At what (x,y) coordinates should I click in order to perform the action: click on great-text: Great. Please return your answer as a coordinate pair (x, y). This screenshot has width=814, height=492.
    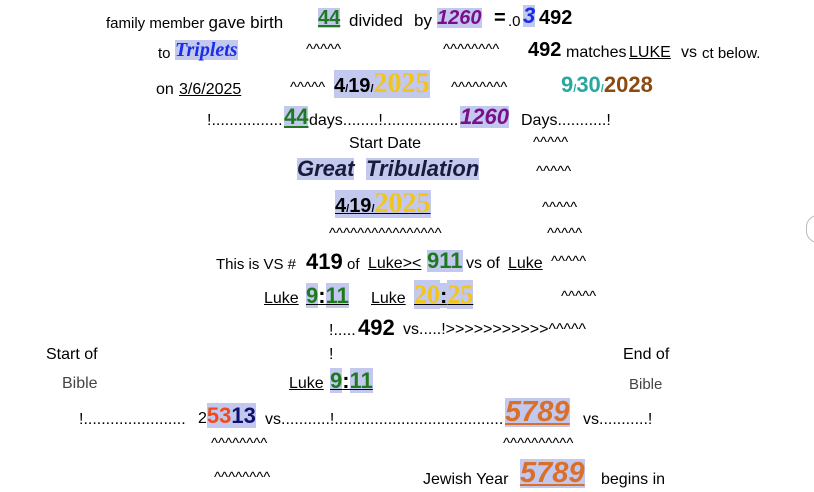
    Looking at the image, I should click on (326, 168).